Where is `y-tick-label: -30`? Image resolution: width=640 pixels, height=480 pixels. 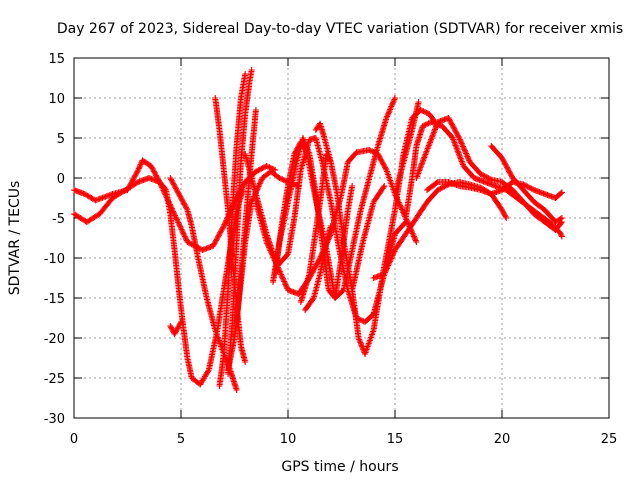 y-tick-label: -30 is located at coordinates (54, 419).